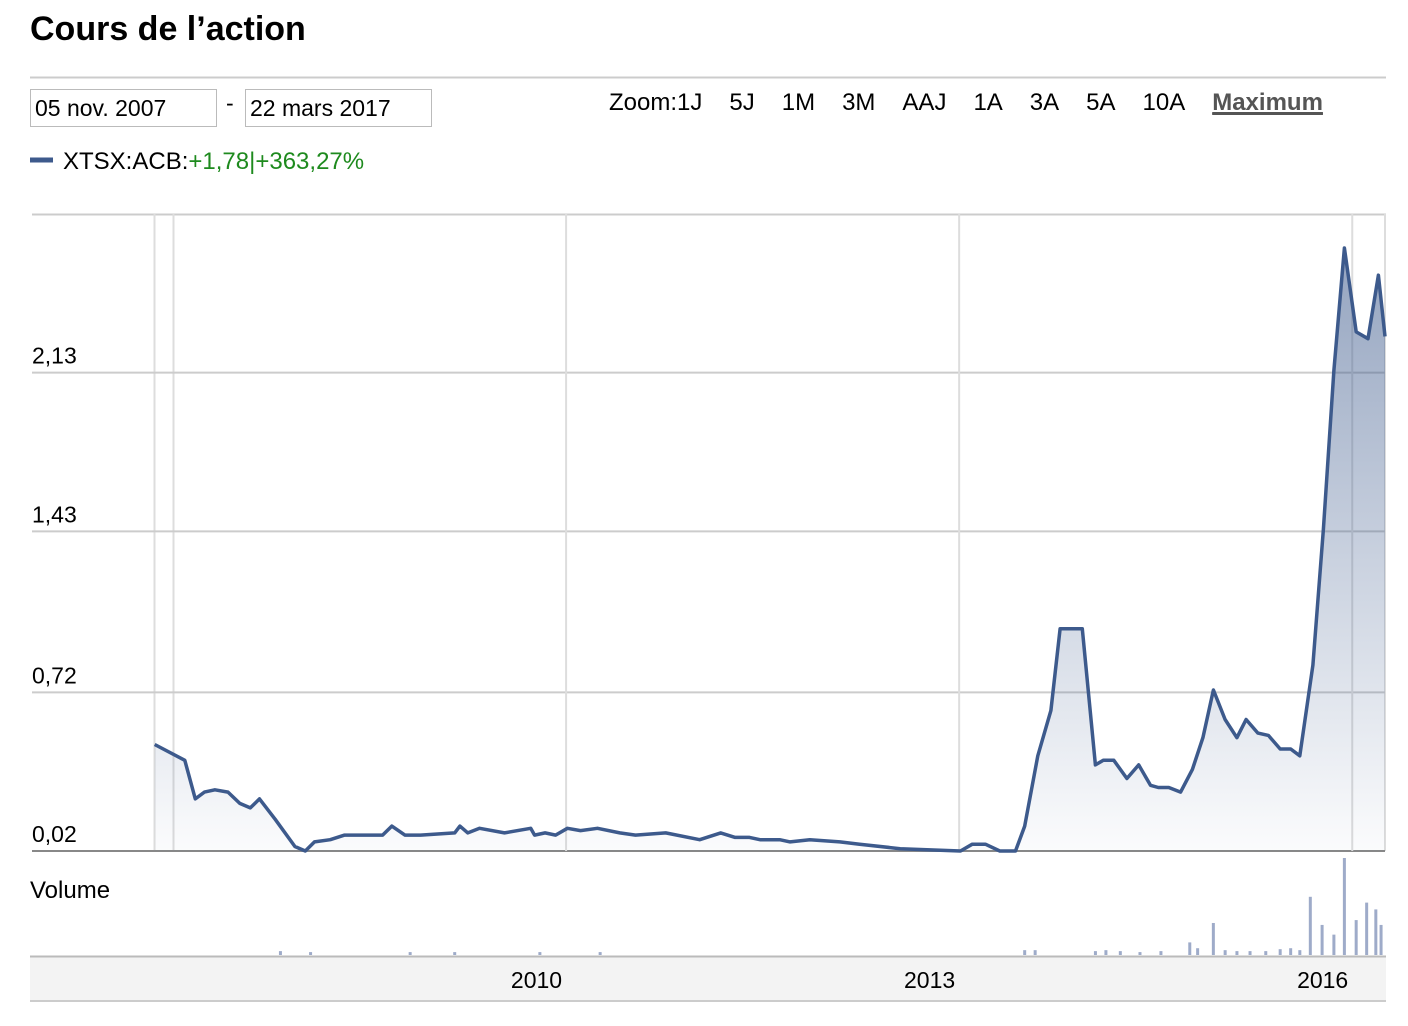 Image resolution: width=1408 pixels, height=1026 pixels. Describe the element at coordinates (689, 102) in the screenshot. I see `zoom-option: 1J` at that location.